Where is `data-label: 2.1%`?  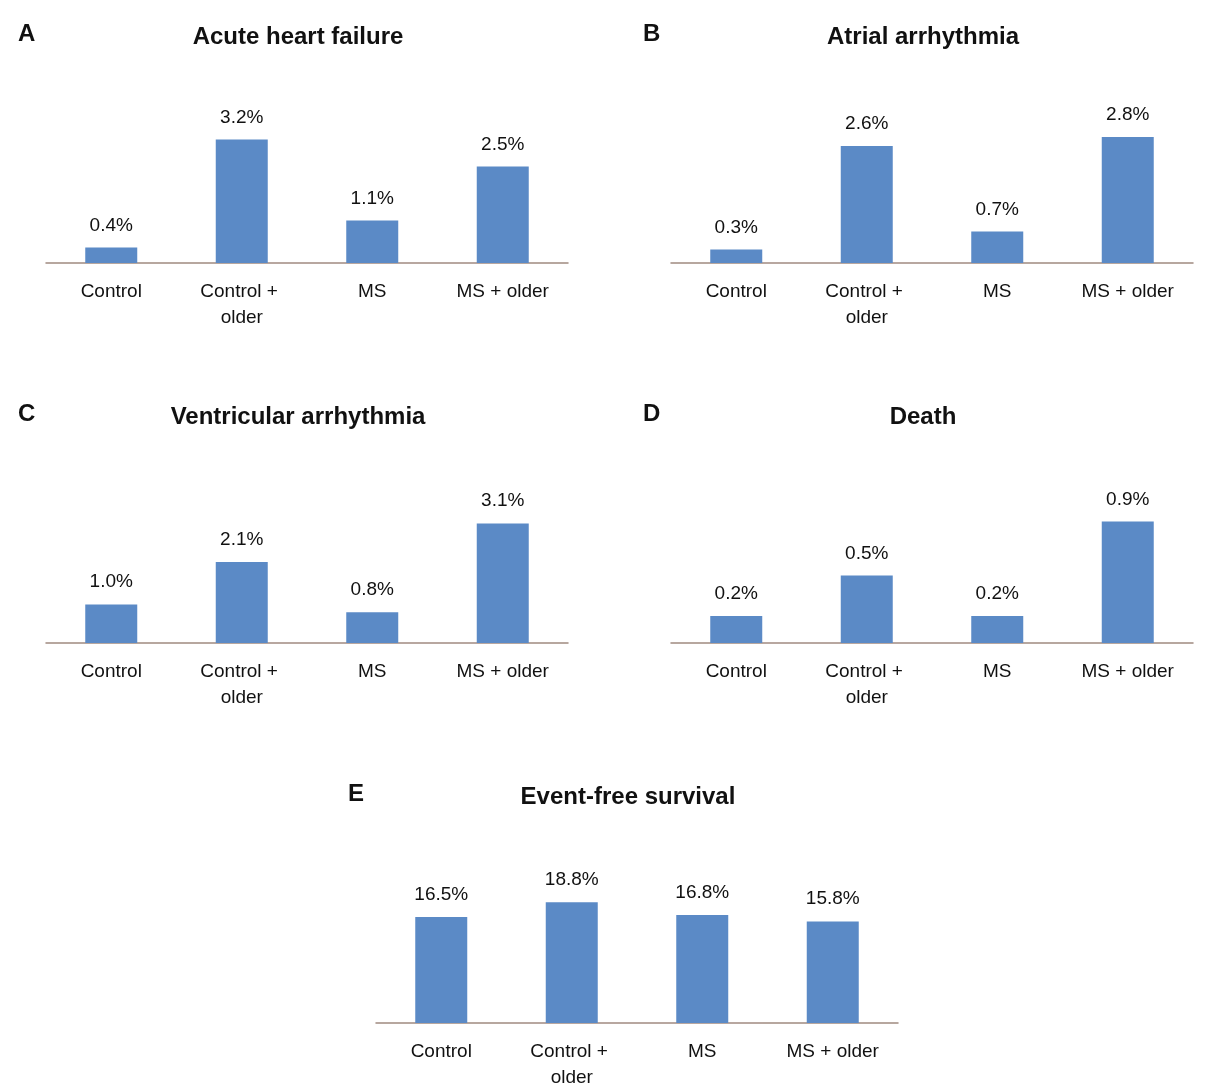
data-label: 2.1% is located at coordinates (242, 538).